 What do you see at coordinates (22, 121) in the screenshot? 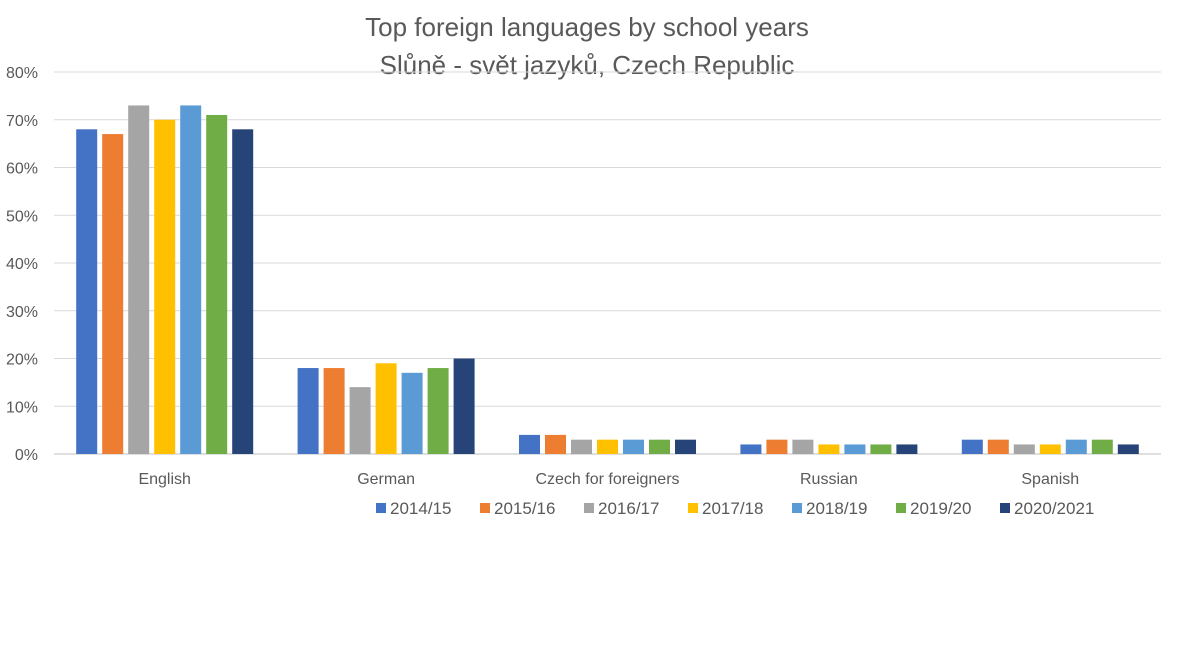
I see `y-tick-label: 70%` at bounding box center [22, 121].